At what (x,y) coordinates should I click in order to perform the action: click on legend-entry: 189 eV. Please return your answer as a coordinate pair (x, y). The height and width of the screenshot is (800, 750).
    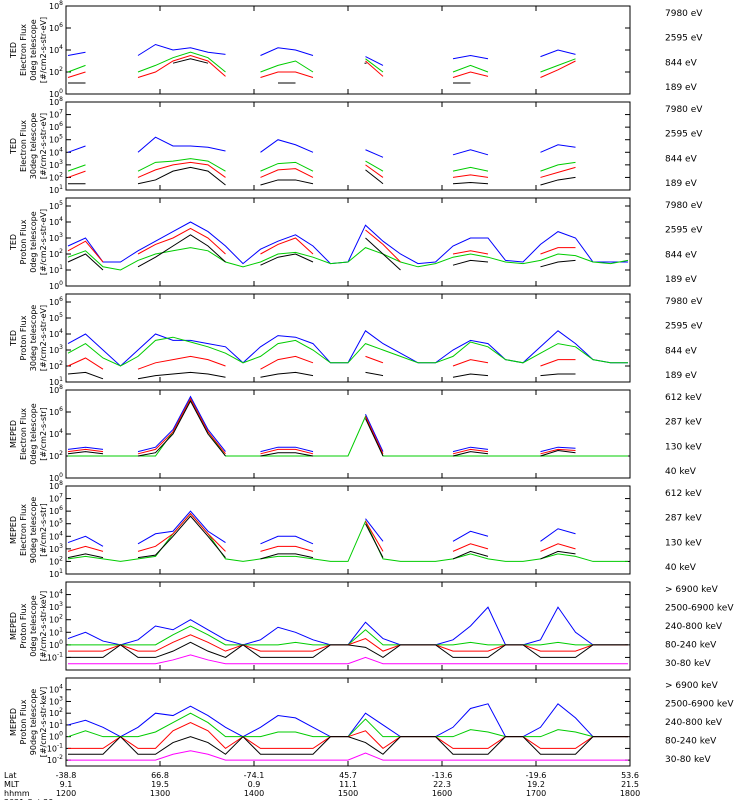
    Looking at the image, I should click on (681, 376).